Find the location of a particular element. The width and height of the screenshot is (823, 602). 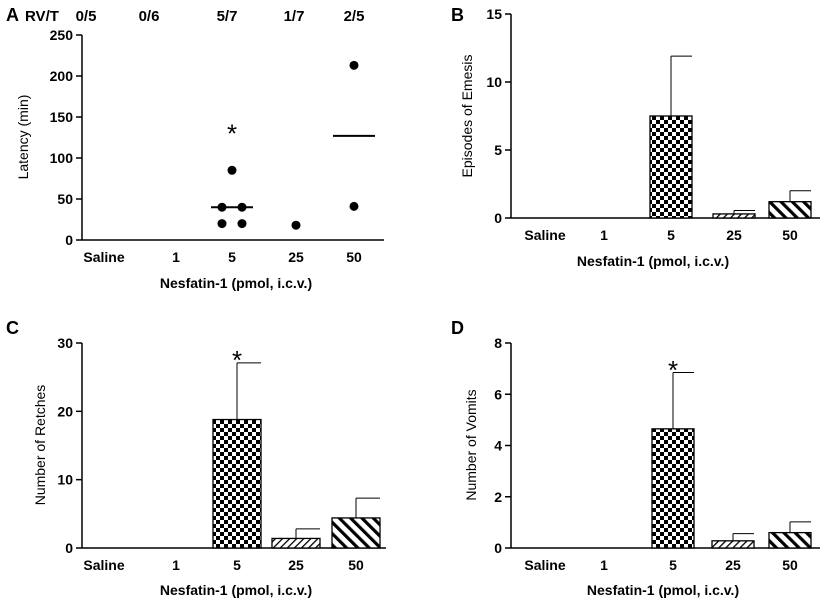

rv-t-ratio: 0/5 is located at coordinates (86, 16).